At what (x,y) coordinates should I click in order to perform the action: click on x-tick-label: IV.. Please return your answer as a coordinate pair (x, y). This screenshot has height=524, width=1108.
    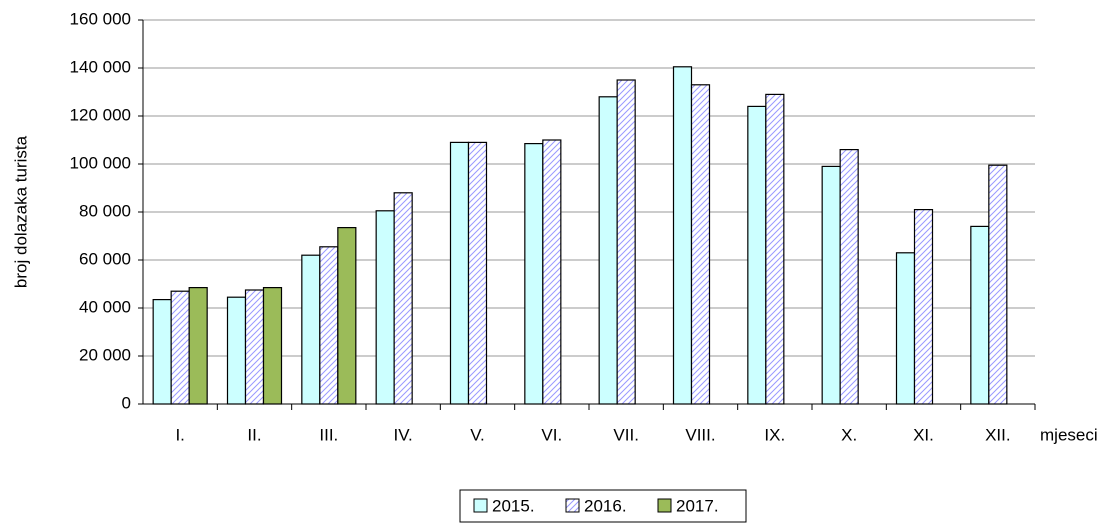
    Looking at the image, I should click on (403, 434).